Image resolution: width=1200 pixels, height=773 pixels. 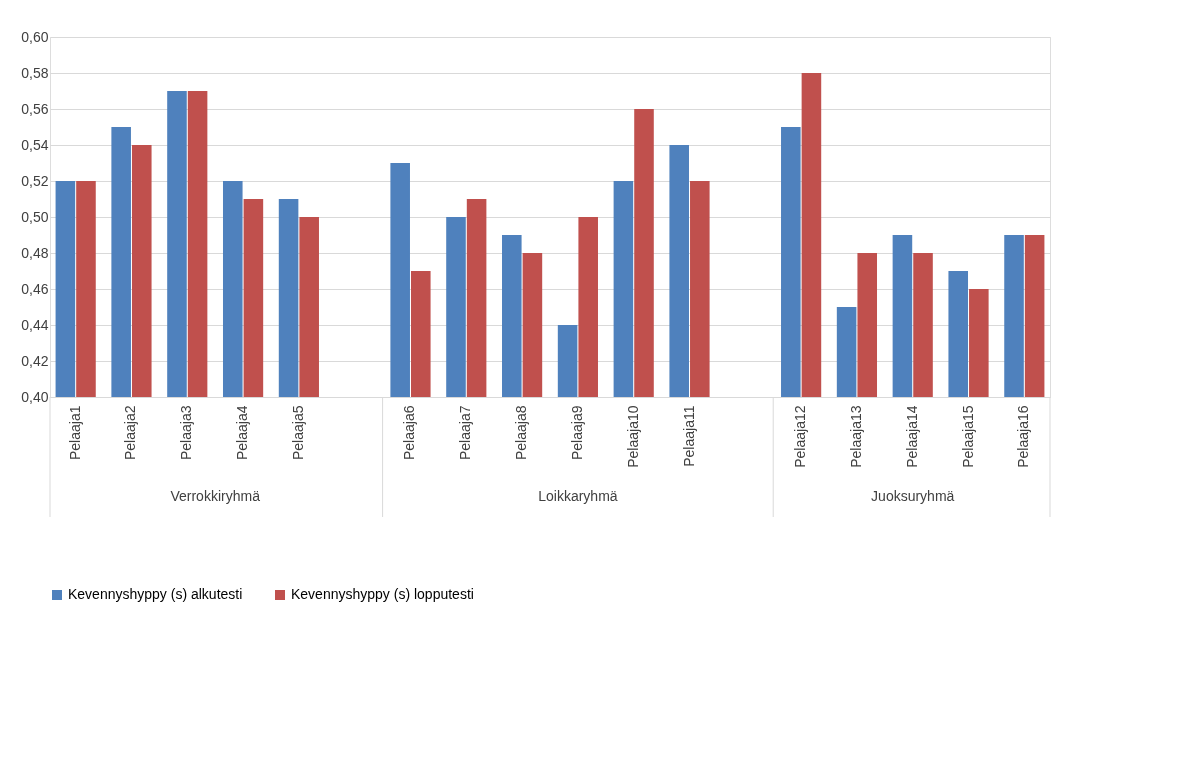 What do you see at coordinates (800, 436) in the screenshot?
I see `x-tick-label: Pelaaja12` at bounding box center [800, 436].